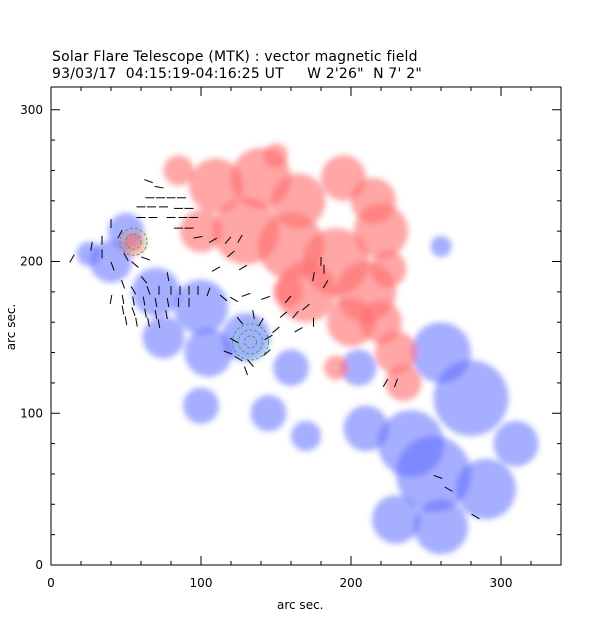 The height and width of the screenshot is (617, 612). What do you see at coordinates (51, 583) in the screenshot?
I see `x-tick-label: 0` at bounding box center [51, 583].